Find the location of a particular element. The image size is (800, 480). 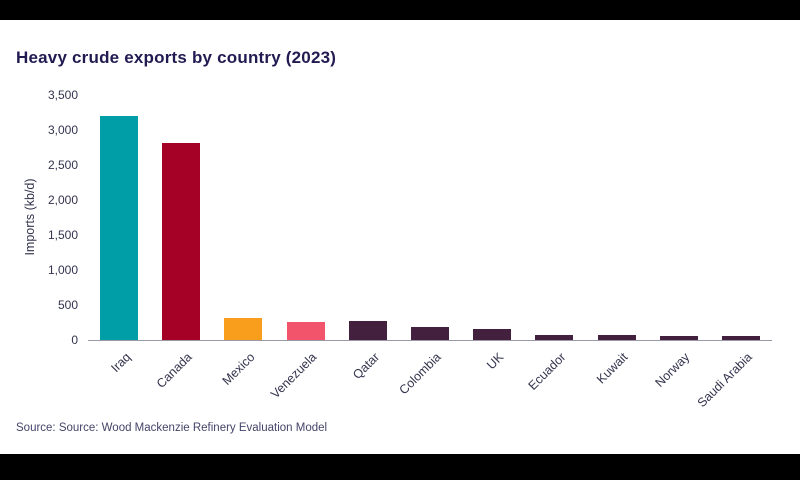

bar-uk is located at coordinates (492, 334).